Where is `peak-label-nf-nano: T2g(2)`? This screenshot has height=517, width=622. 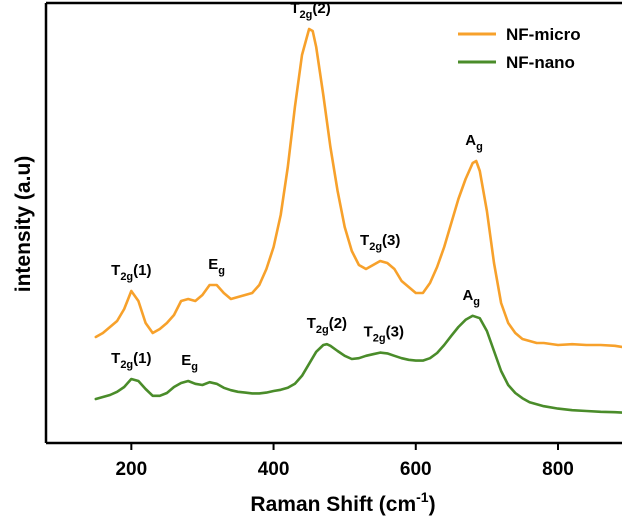 peak-label-nf-nano: T2g(2) is located at coordinates (327, 325).